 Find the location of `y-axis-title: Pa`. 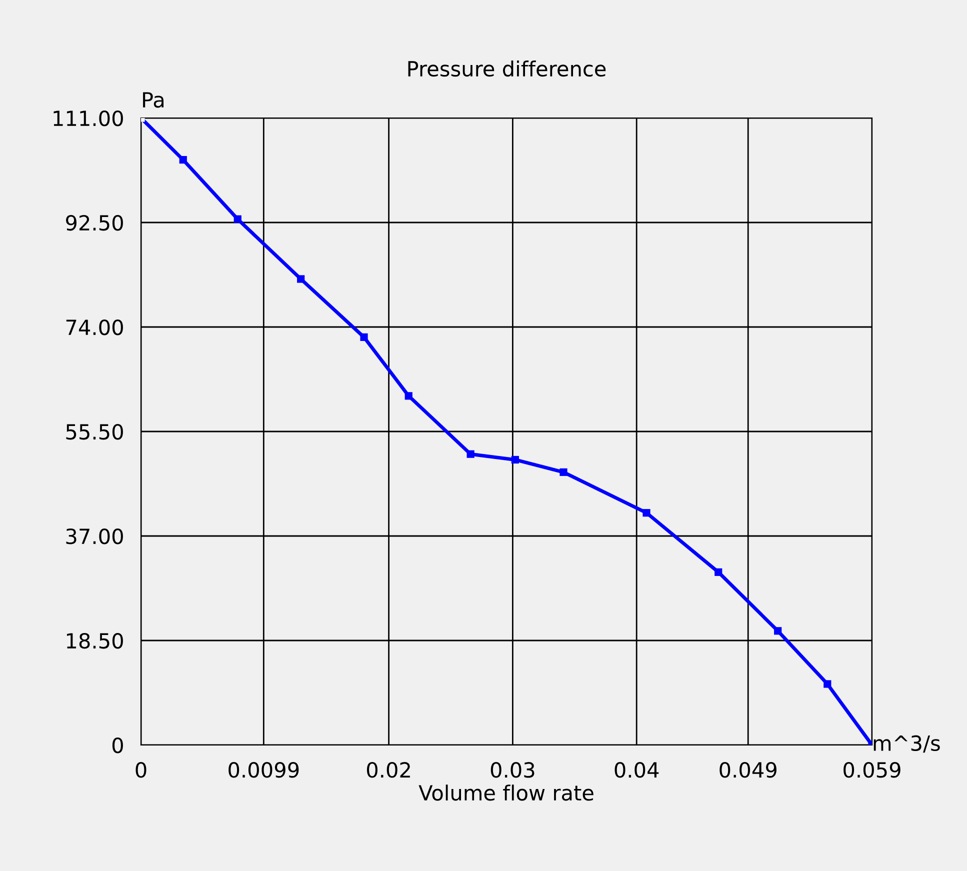

y-axis-title: Pa is located at coordinates (153, 100).